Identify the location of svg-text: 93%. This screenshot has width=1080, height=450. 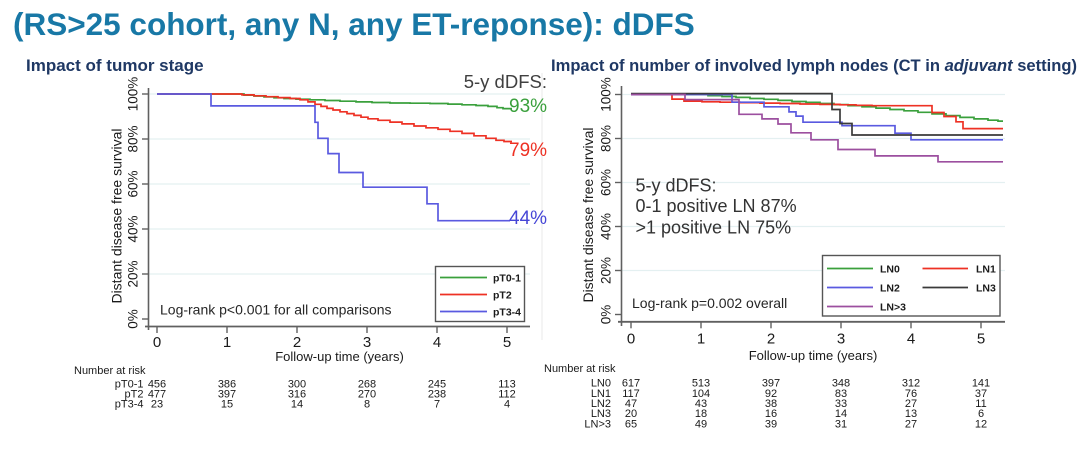
(528, 106).